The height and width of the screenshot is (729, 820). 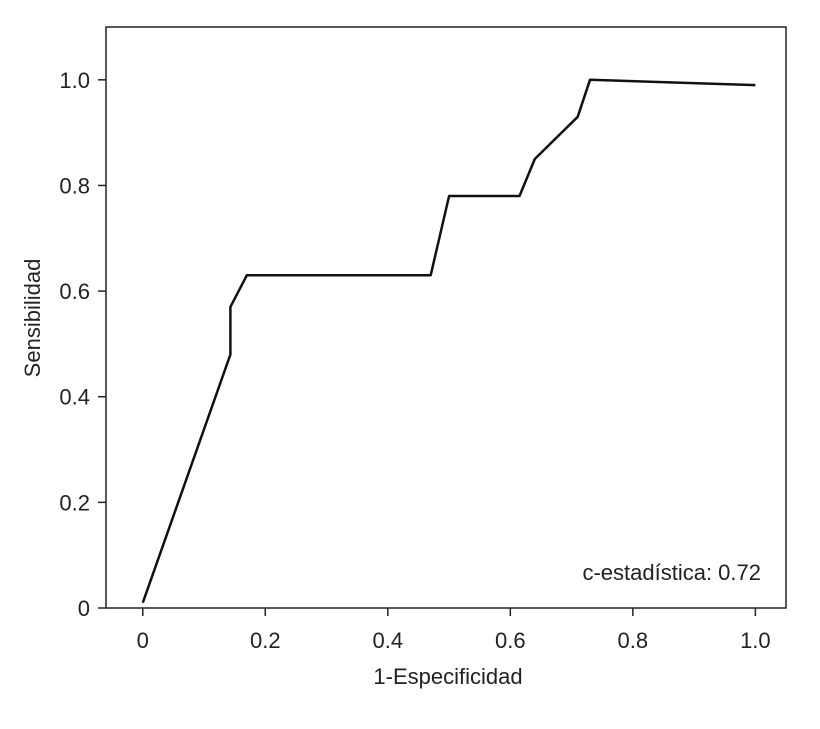 What do you see at coordinates (32, 318) in the screenshot?
I see `y-axis-title: Sensibilidad` at bounding box center [32, 318].